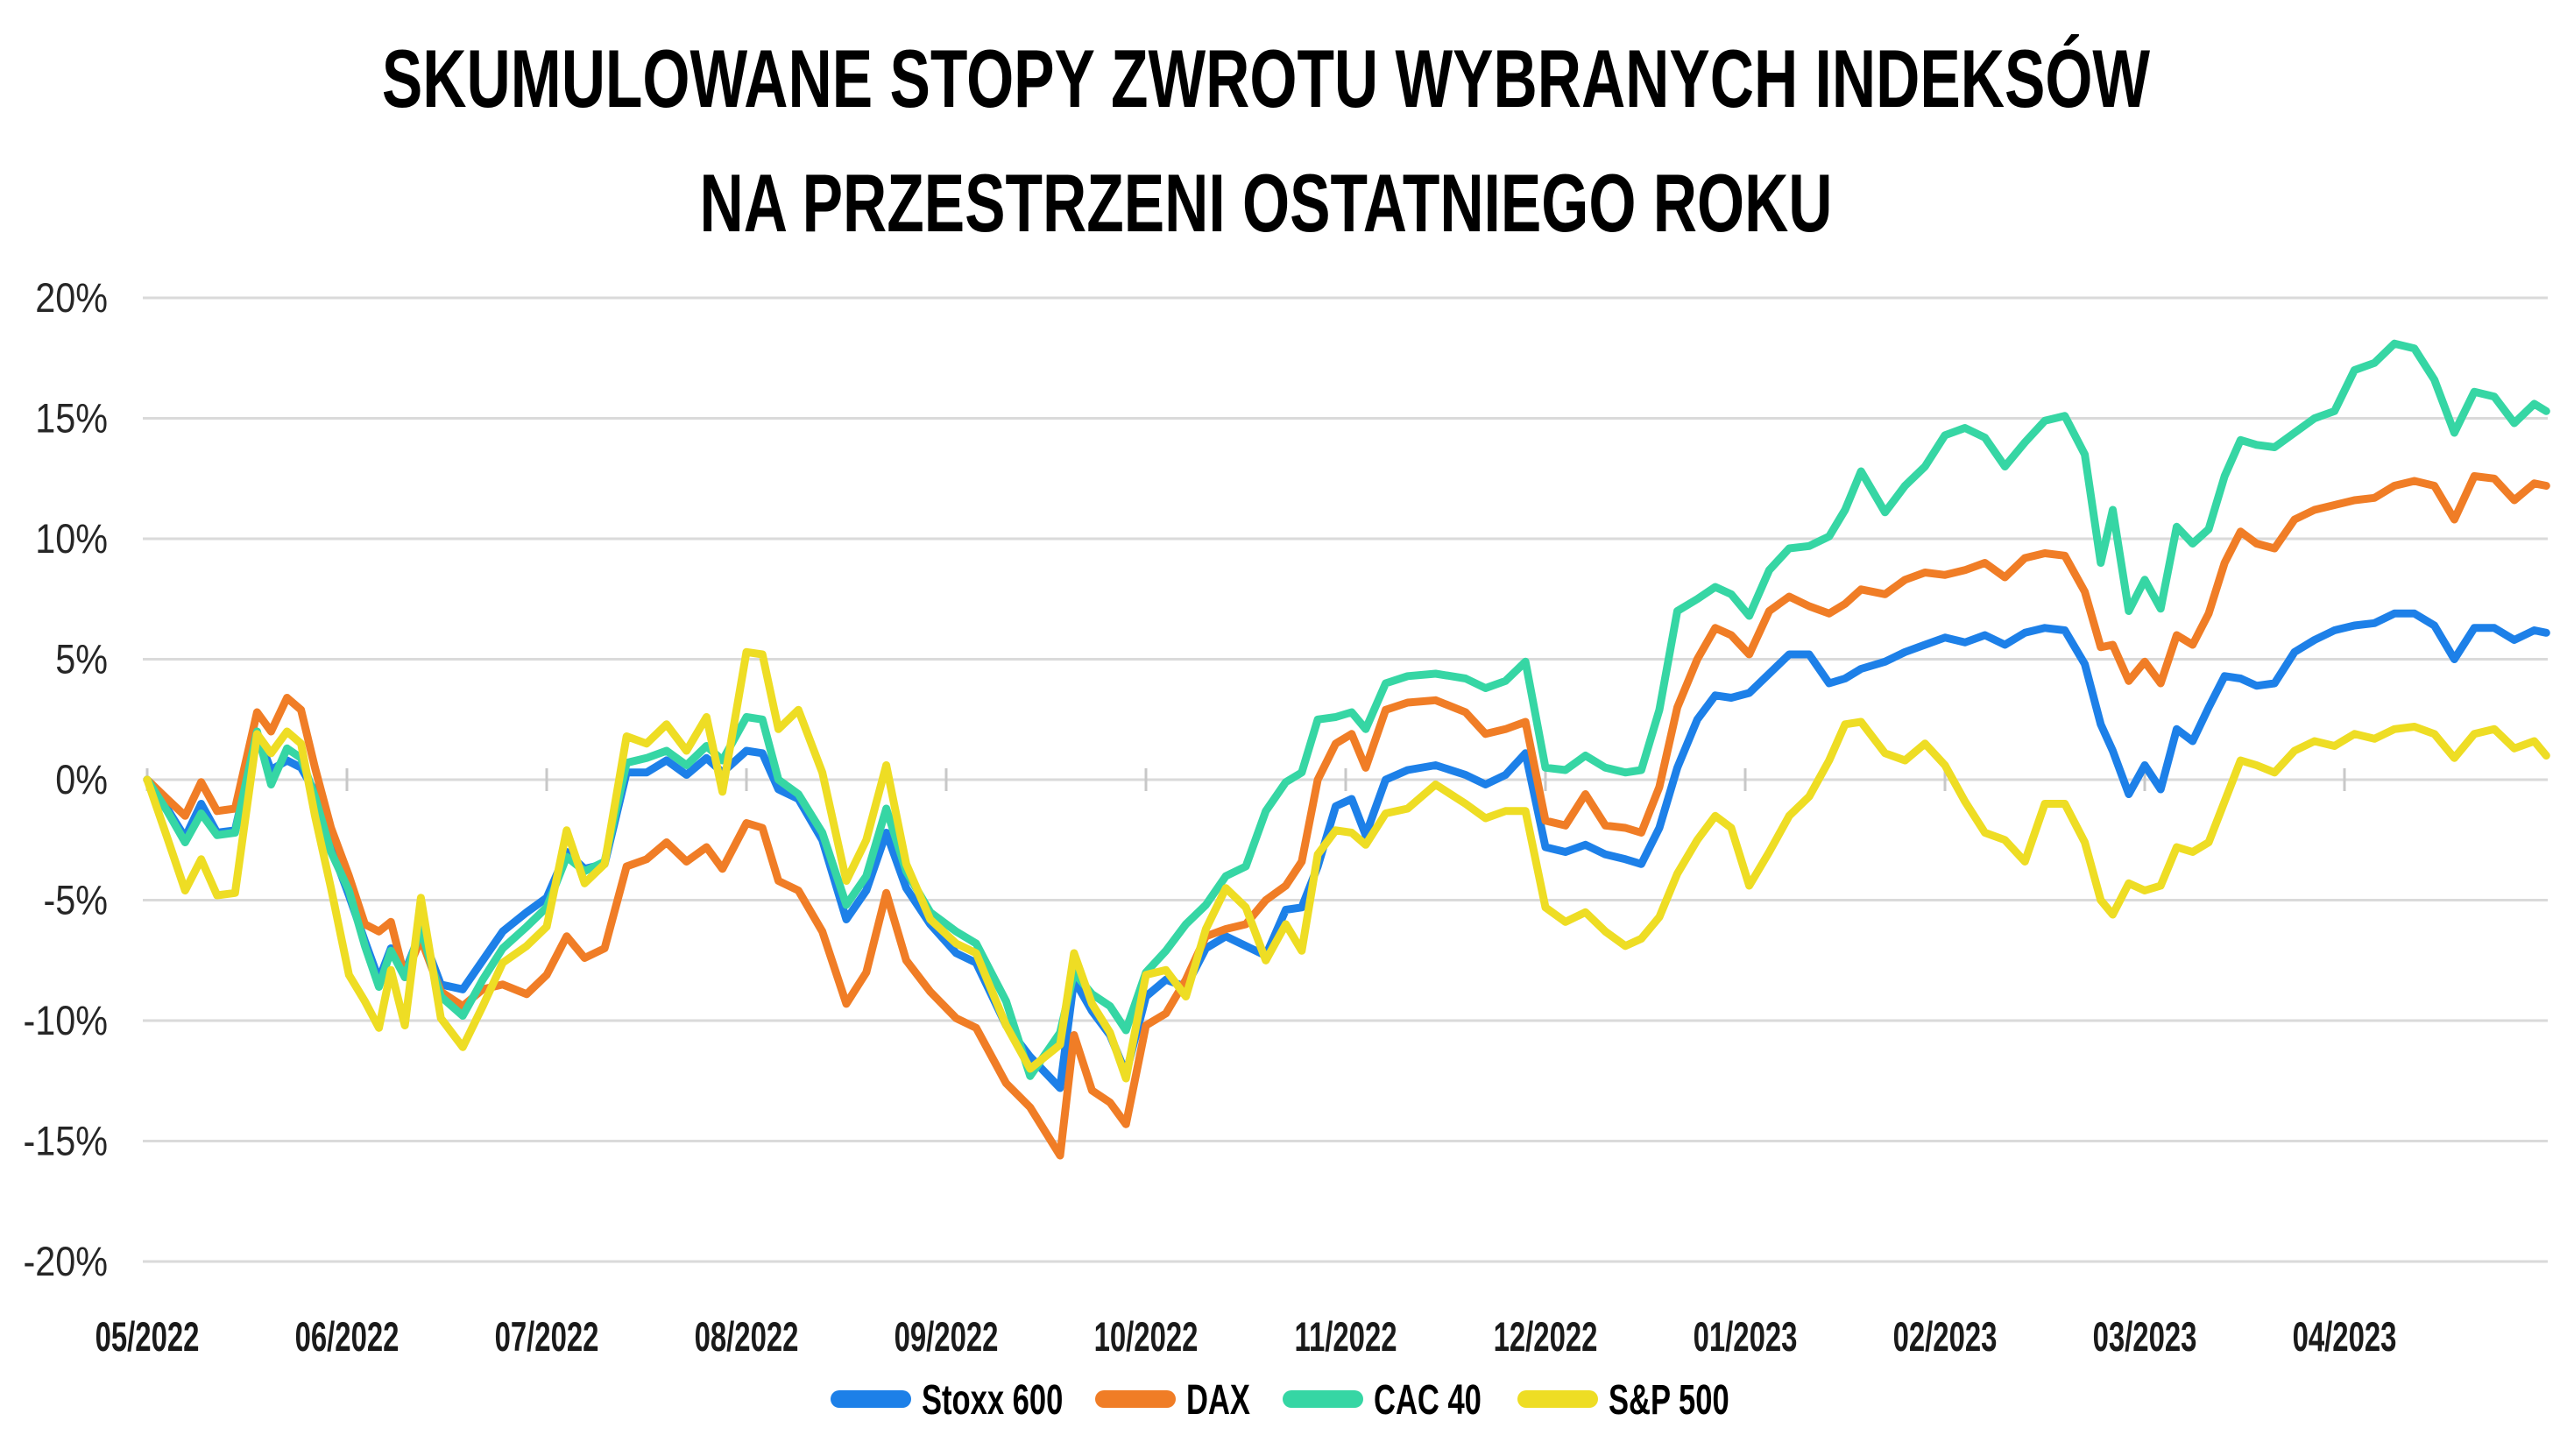  I want to click on legend-label: S&P 500, so click(1669, 1399).